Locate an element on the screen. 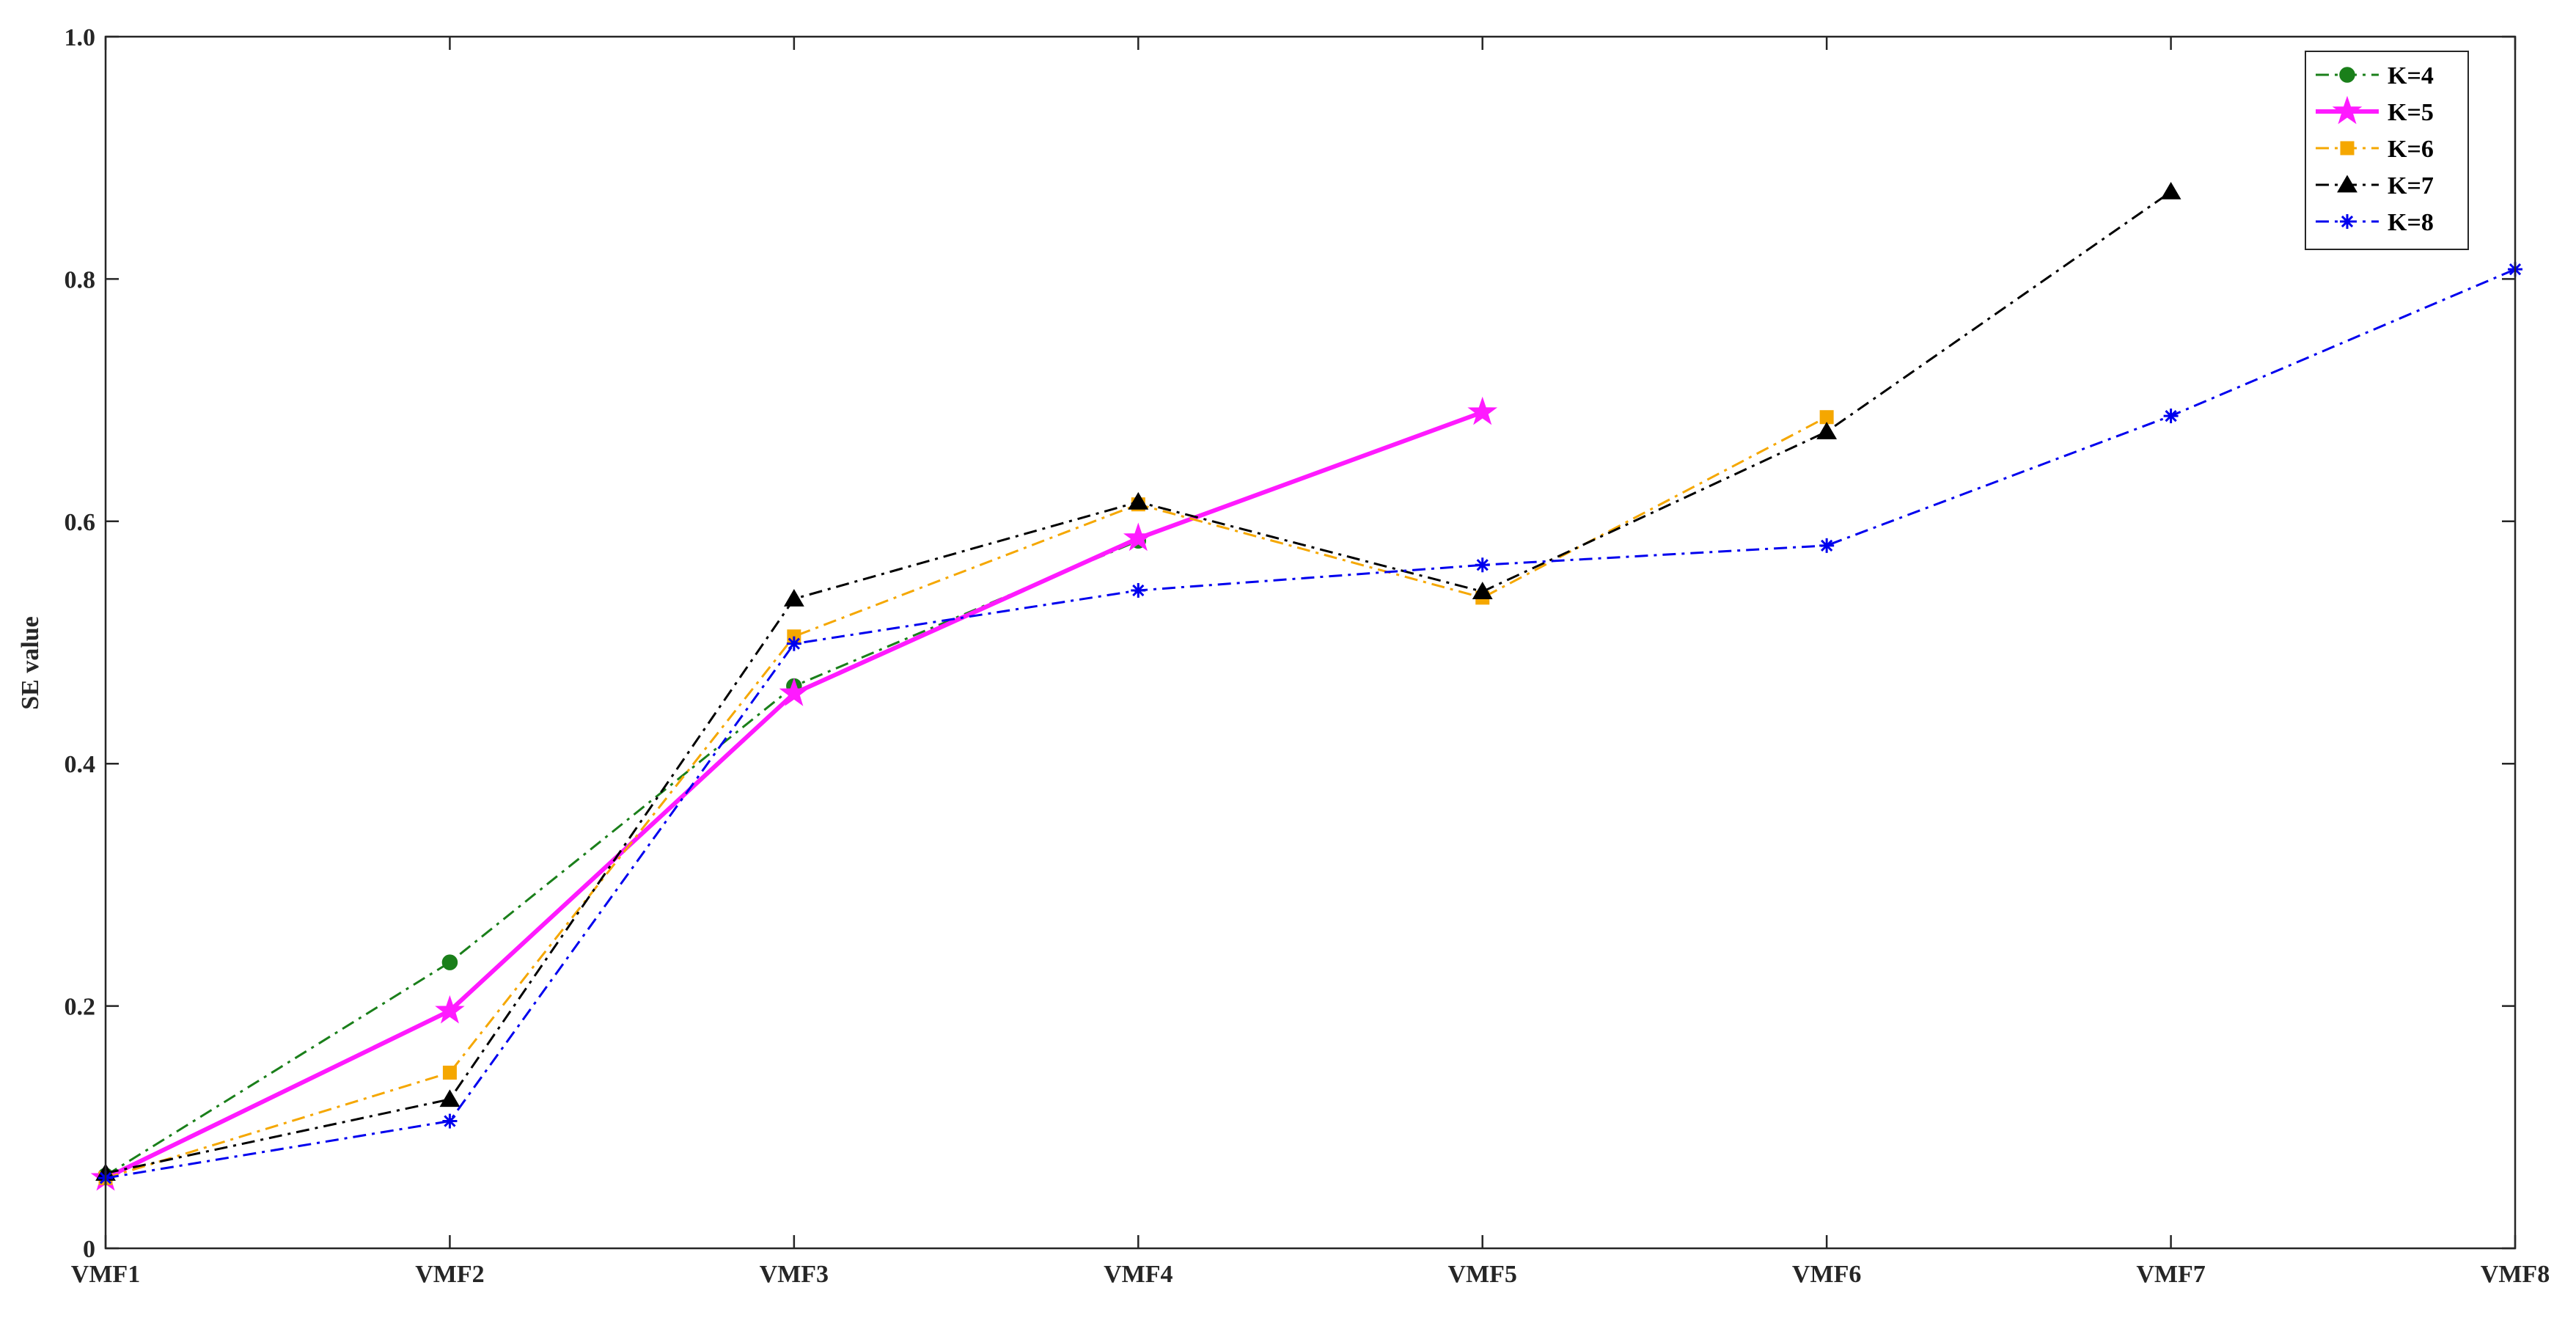 This screenshot has height=1318, width=2576. legend-item: K=4 is located at coordinates (2375, 75).